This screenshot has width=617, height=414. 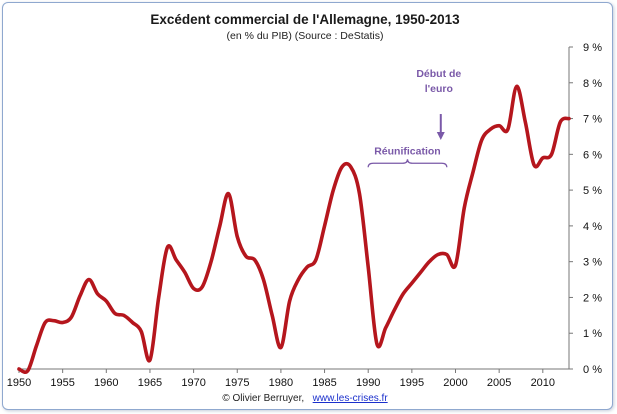 What do you see at coordinates (106, 383) in the screenshot?
I see `x-tick-label: 1960` at bounding box center [106, 383].